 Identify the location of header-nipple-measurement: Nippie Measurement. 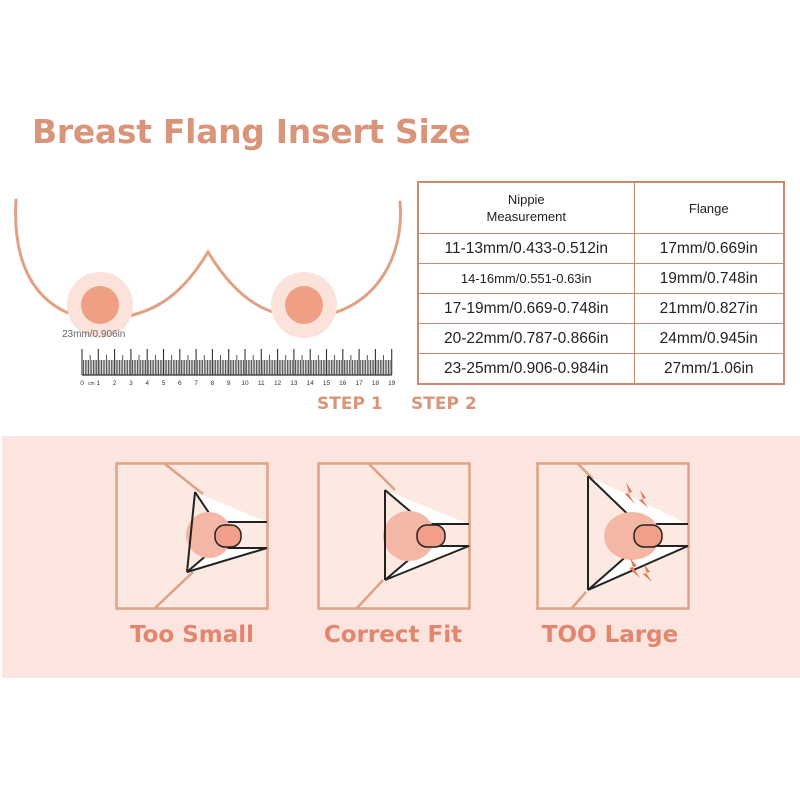
(526, 207).